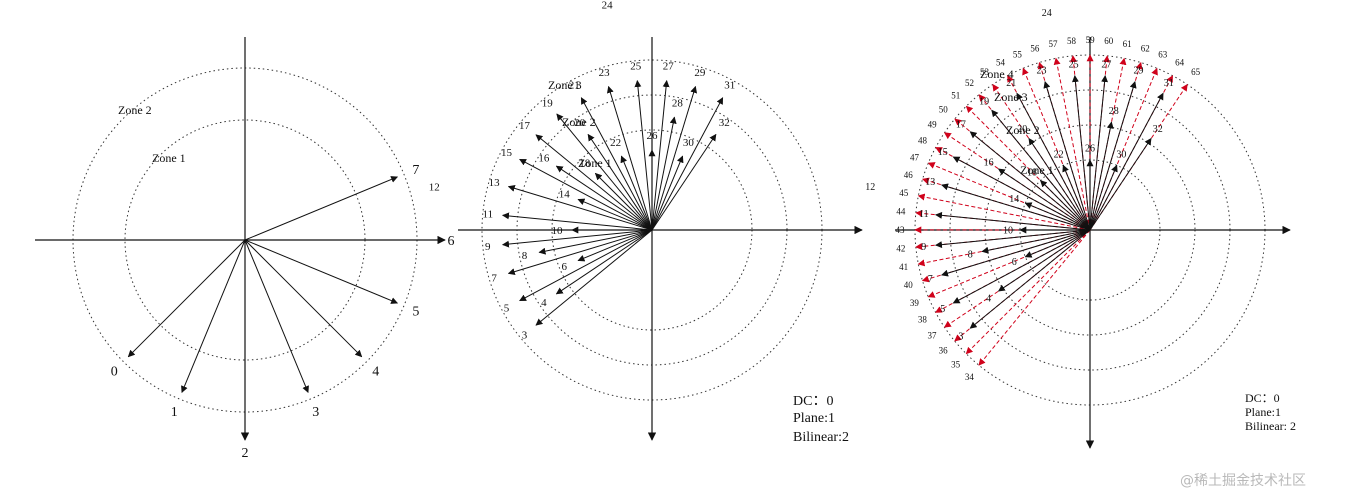 Image resolution: width=1360 pixels, height=502 pixels. I want to click on mode-label: 34, so click(970, 377).